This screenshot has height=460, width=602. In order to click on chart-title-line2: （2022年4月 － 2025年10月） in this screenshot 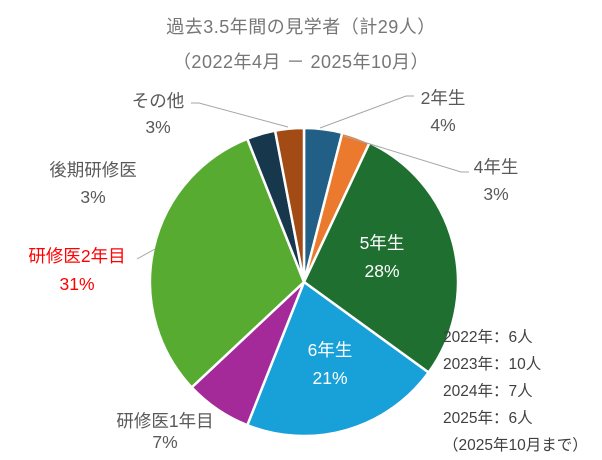, I will do `click(301, 62)`.